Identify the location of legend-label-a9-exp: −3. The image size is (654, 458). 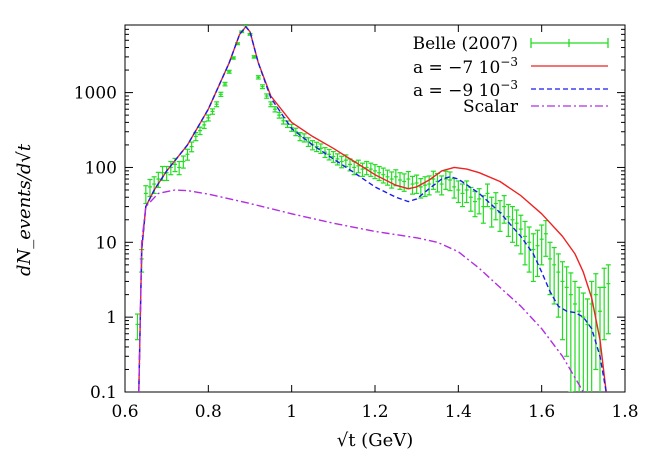
(509, 85).